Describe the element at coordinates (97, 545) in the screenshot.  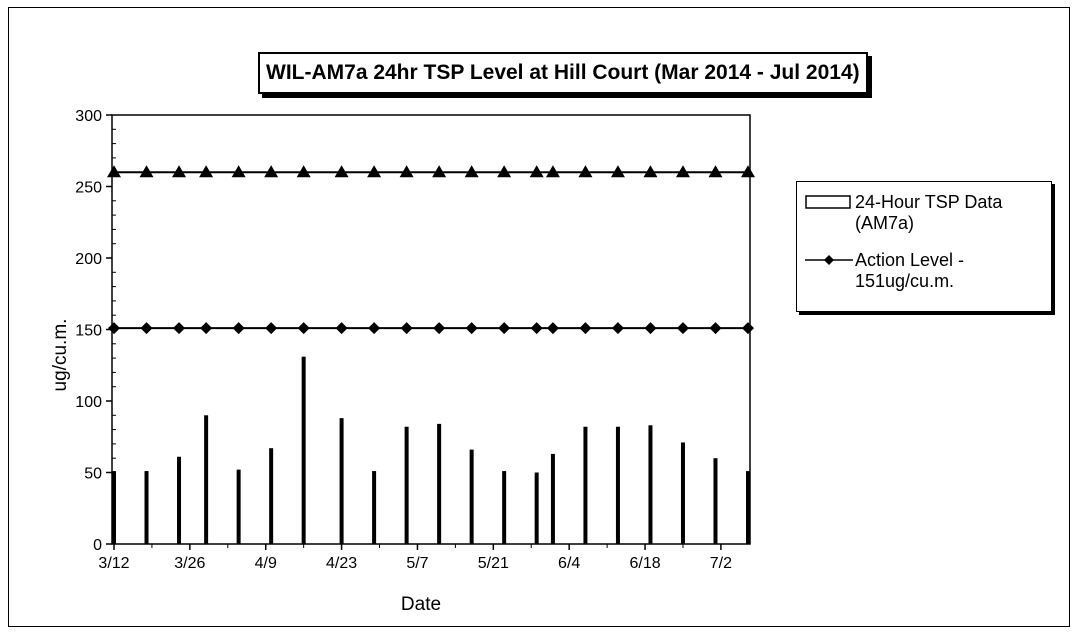
I see `y-tick-label-0: 0` at that location.